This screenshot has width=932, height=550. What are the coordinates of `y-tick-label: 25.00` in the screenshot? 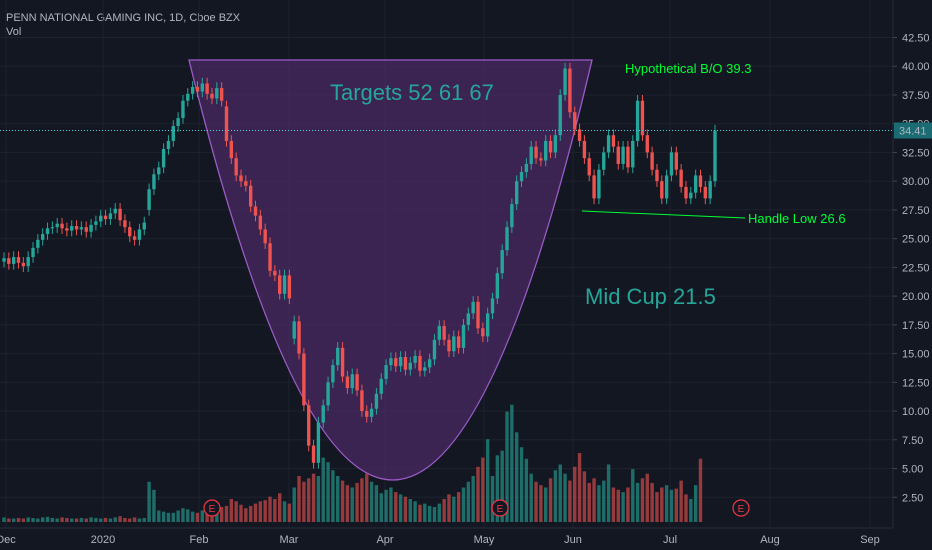 It's located at (916, 240).